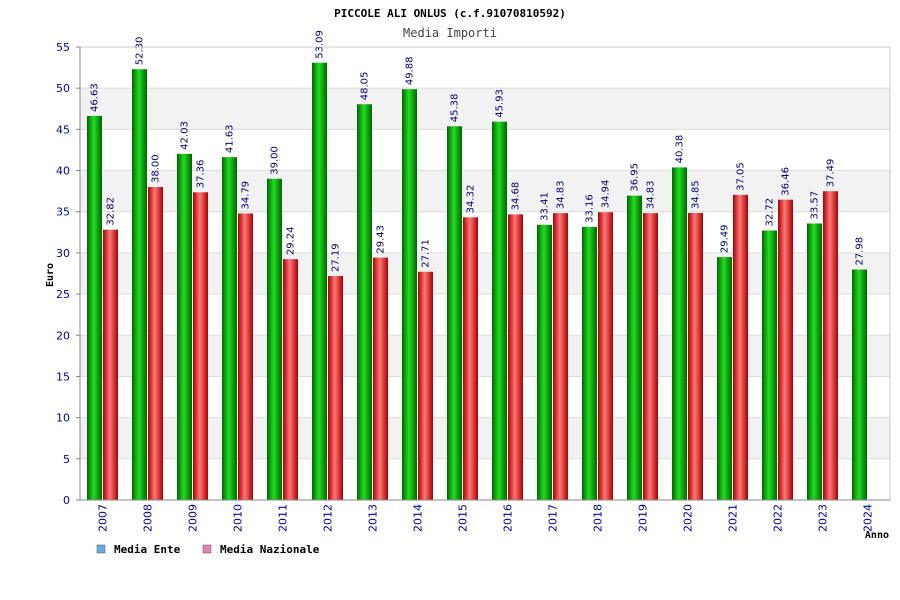 This screenshot has height=600, width=900. I want to click on bar-media-nazionale-2021, so click(740, 347).